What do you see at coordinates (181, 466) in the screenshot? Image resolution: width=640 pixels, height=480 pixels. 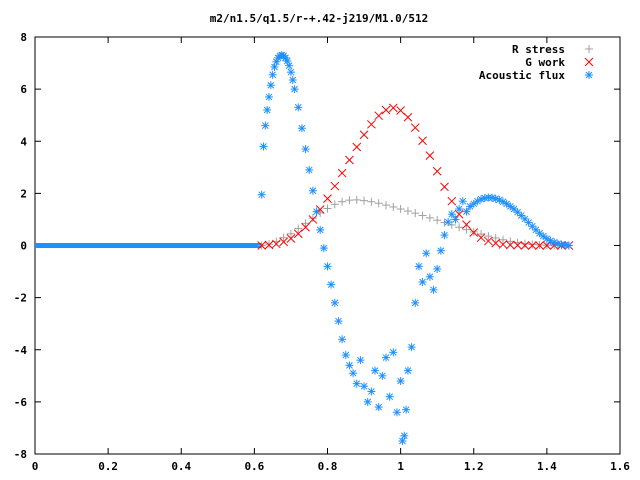 I see `x-tick-label: 0.4` at bounding box center [181, 466].